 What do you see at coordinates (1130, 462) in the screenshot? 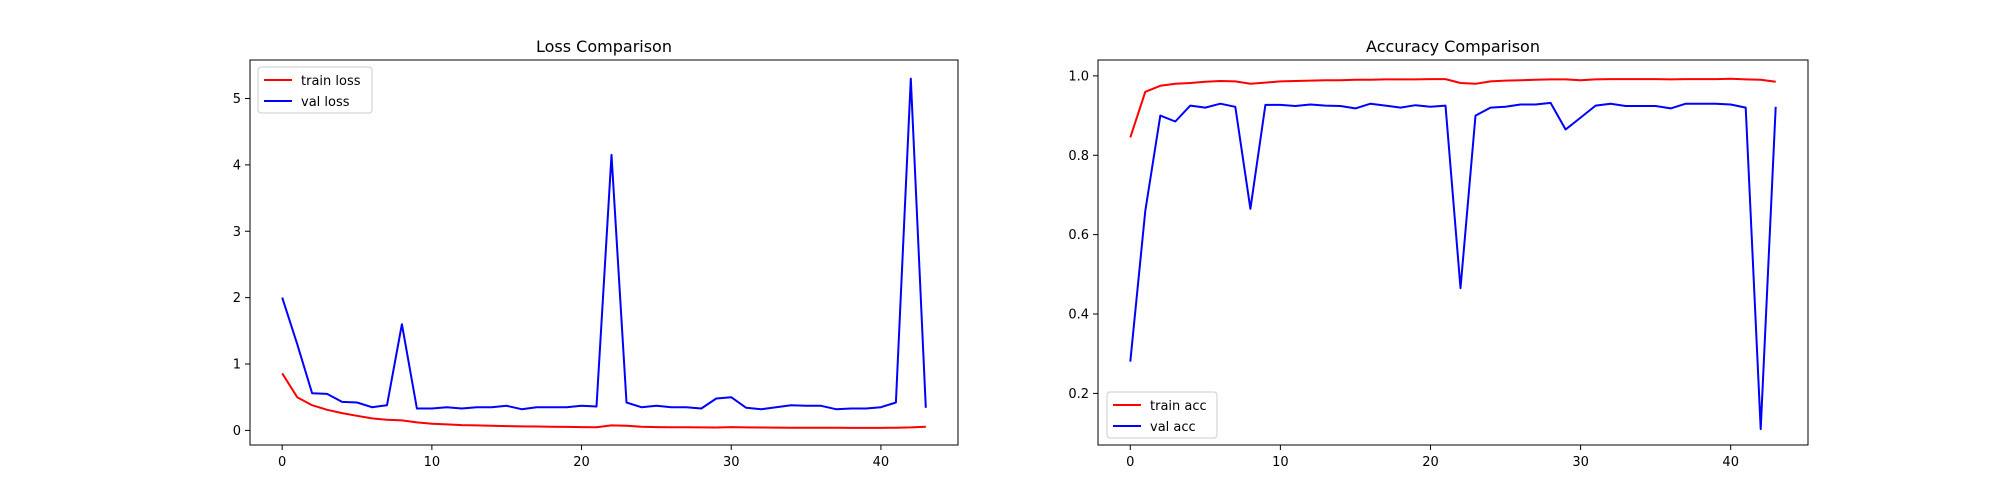
I see `accuracy-x-tick-label: 0` at bounding box center [1130, 462].